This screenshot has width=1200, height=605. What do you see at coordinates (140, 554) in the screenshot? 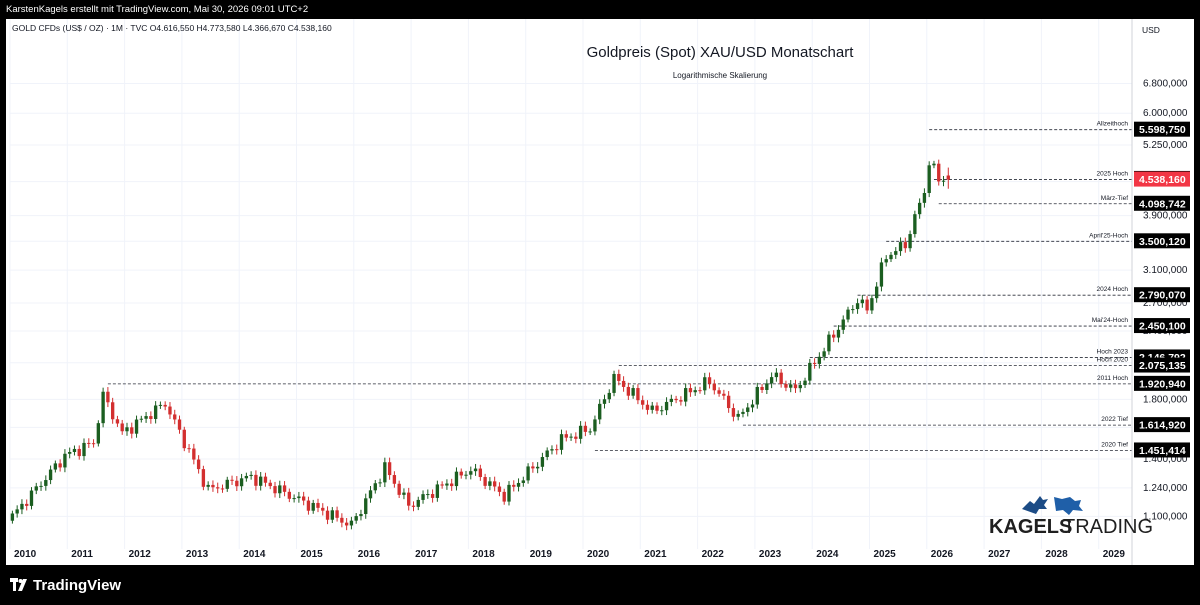
I see `x-tick-label: 2012` at bounding box center [140, 554].